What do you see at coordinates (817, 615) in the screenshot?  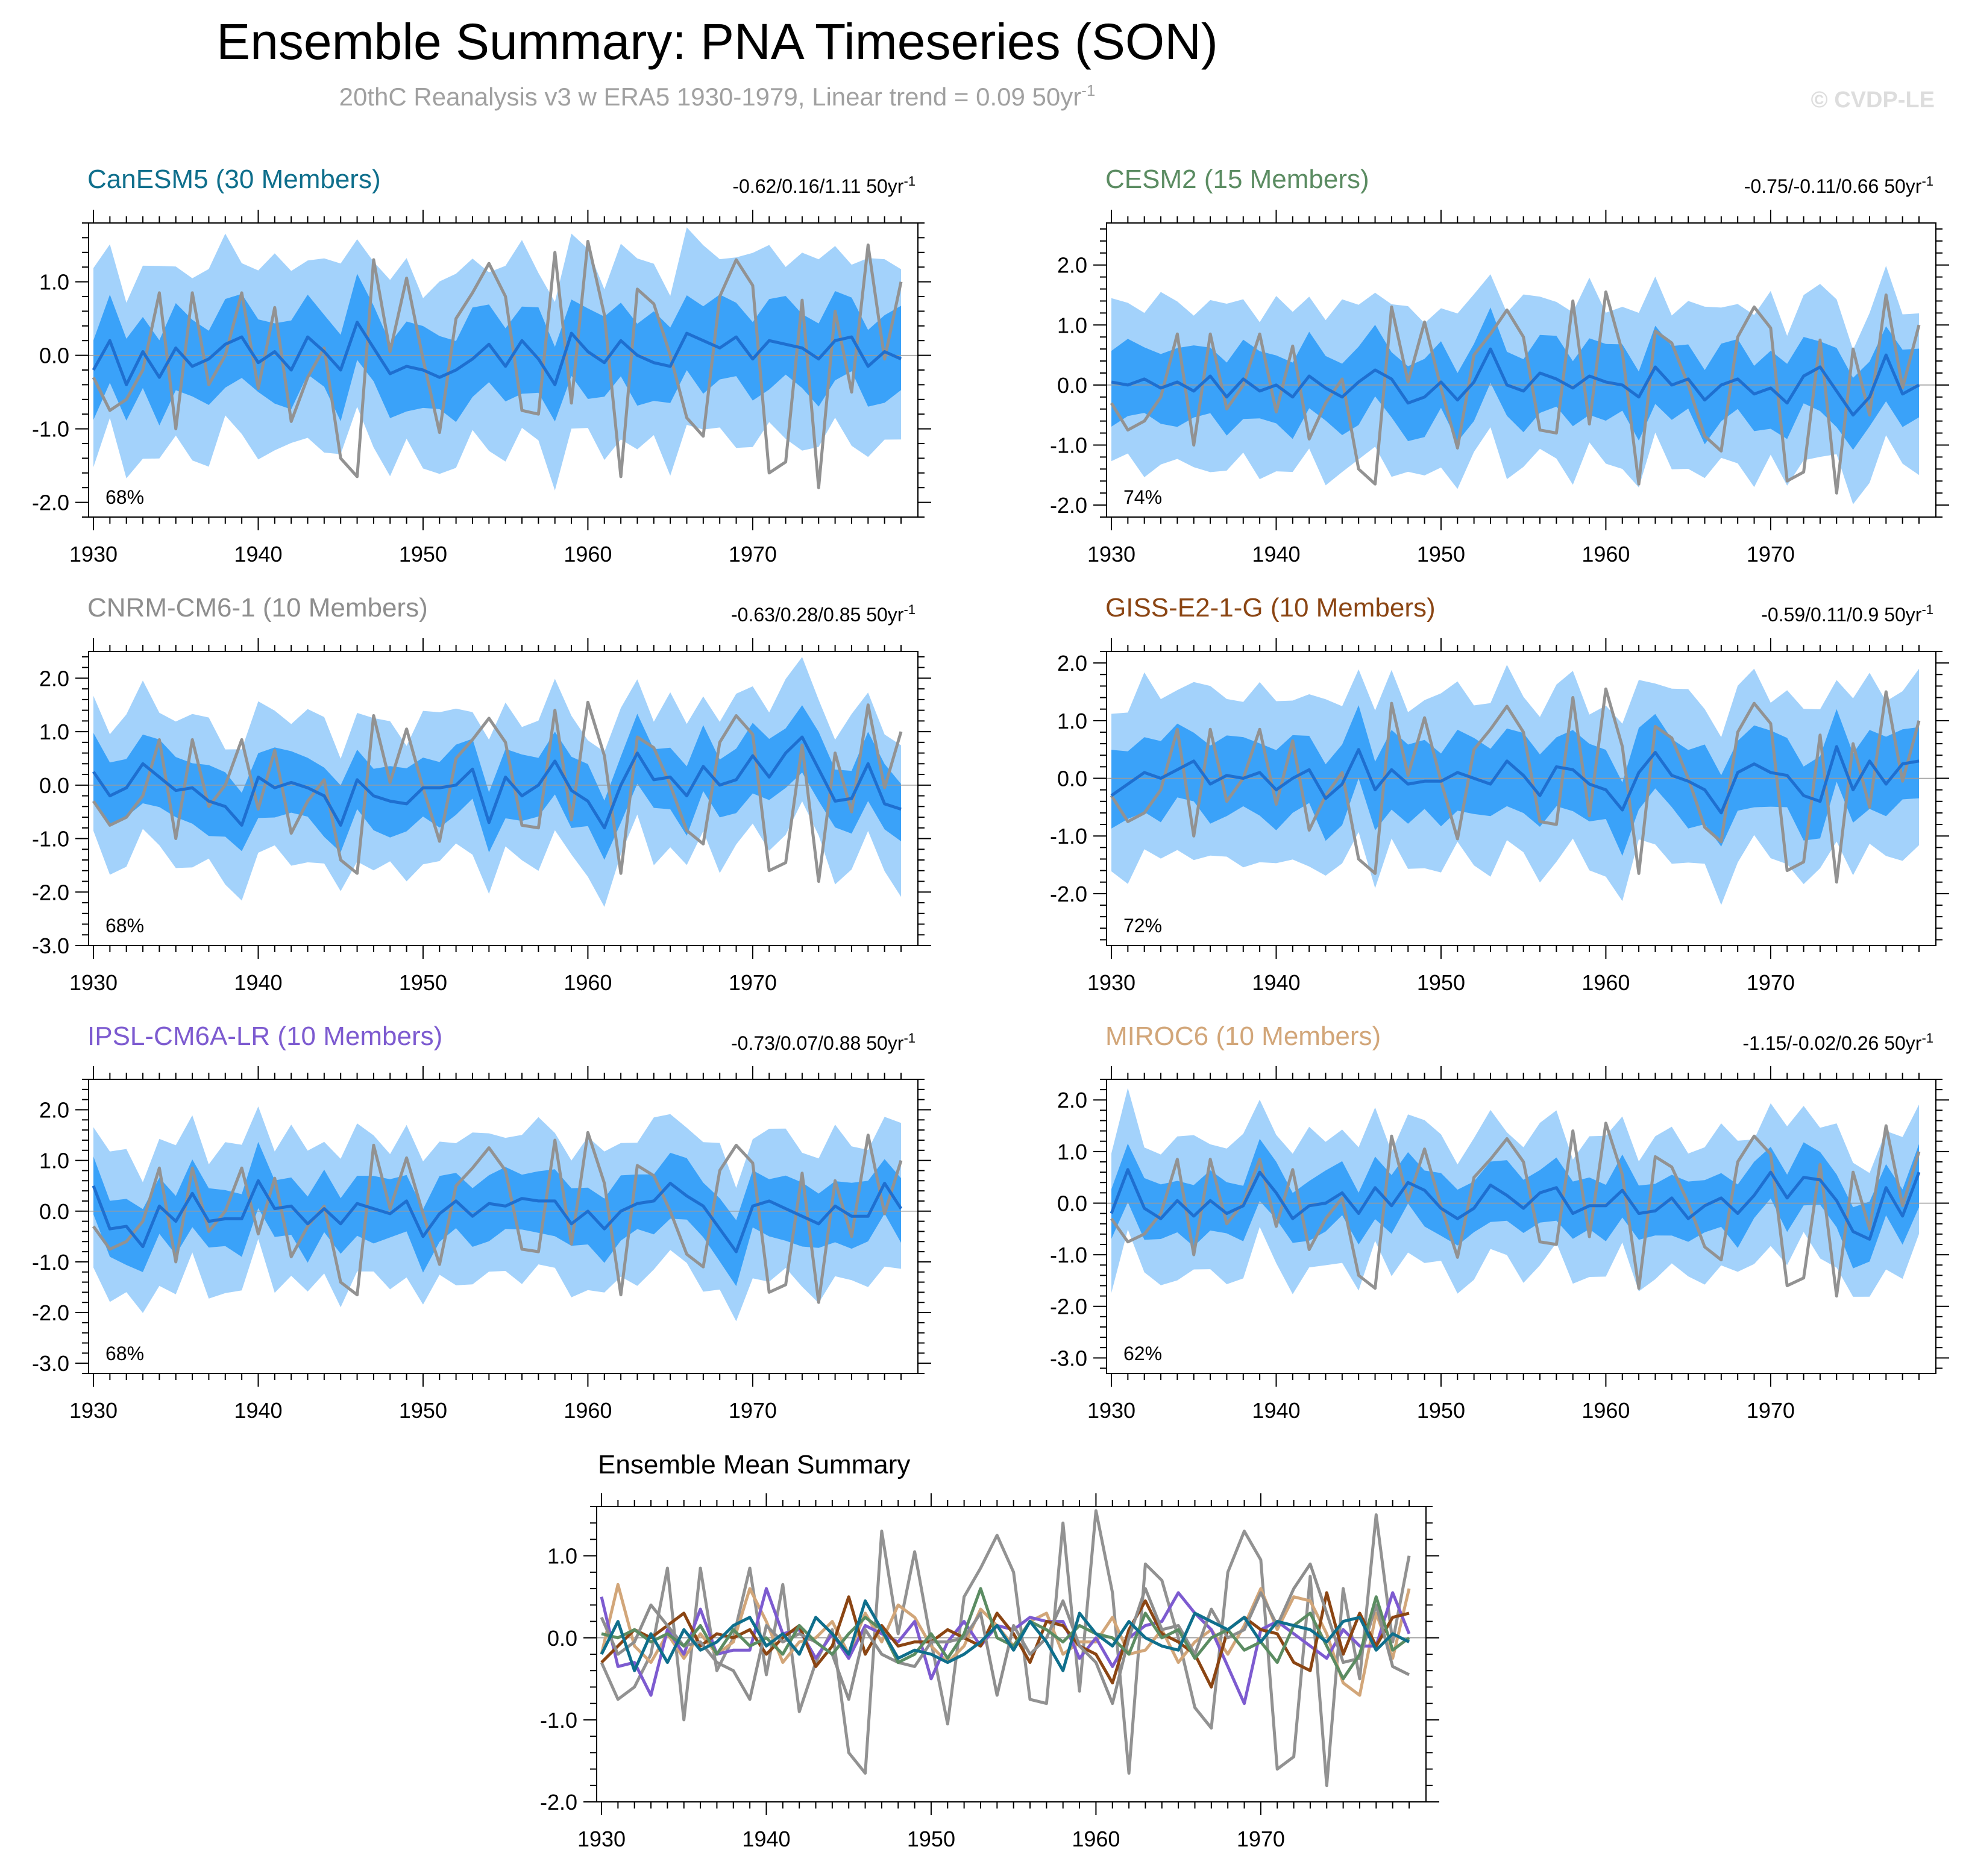 I see `panel-trend-text: -0.63/0.28/0.85 50yr` at bounding box center [817, 615].